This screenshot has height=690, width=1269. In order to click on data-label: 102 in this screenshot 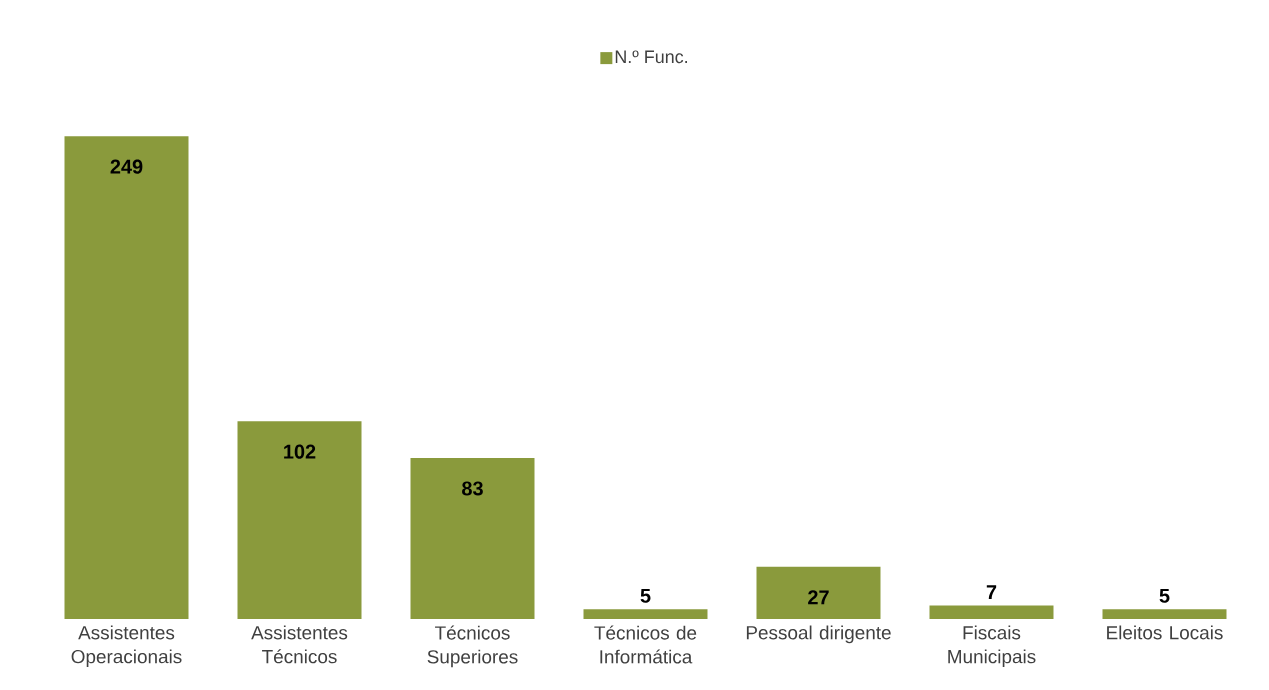, I will do `click(300, 451)`.